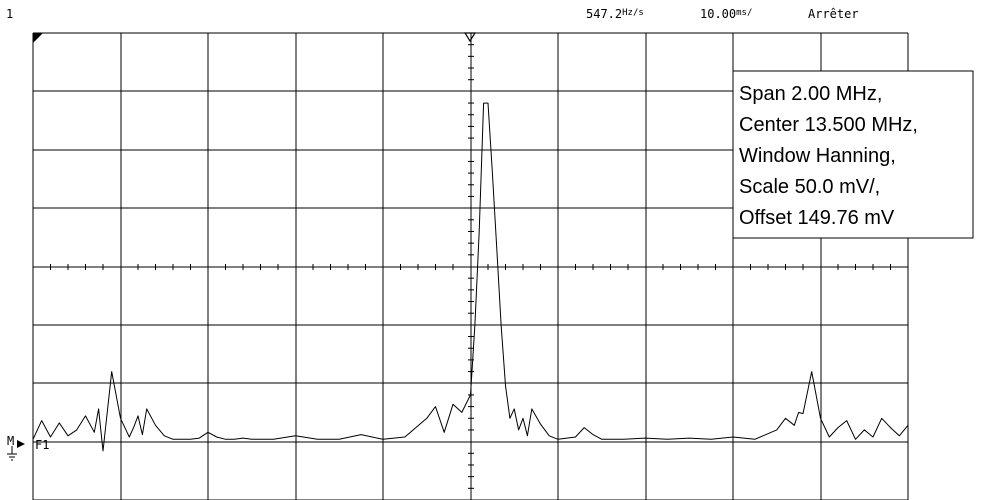 Image resolution: width=982 pixels, height=500 pixels. Describe the element at coordinates (28, 447) in the screenshot. I see `channel-reference-label: M F1` at that location.